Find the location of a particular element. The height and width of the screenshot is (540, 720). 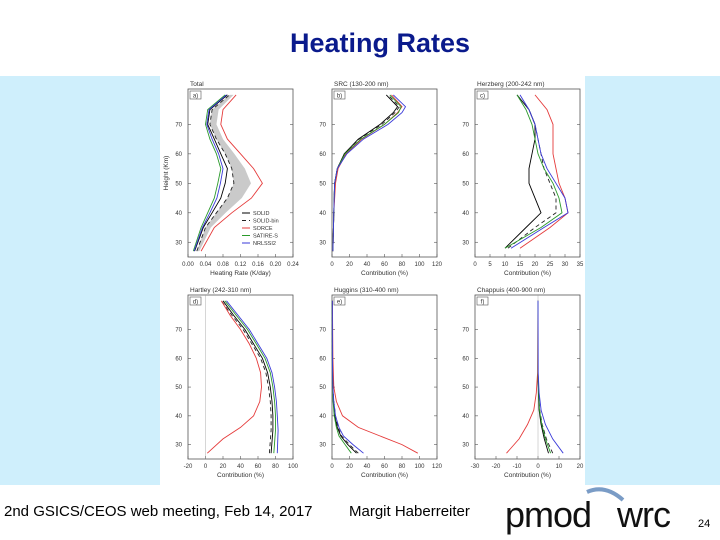

x-tick-label: 0.16 is located at coordinates (258, 265).